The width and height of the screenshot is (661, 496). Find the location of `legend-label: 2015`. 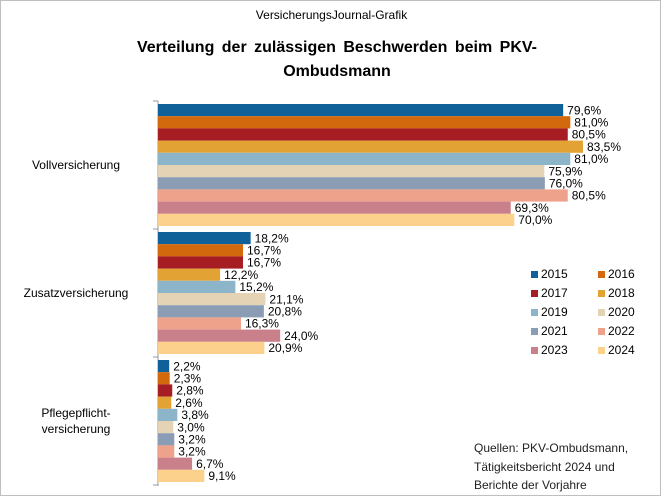

legend-label: 2015 is located at coordinates (554, 274).